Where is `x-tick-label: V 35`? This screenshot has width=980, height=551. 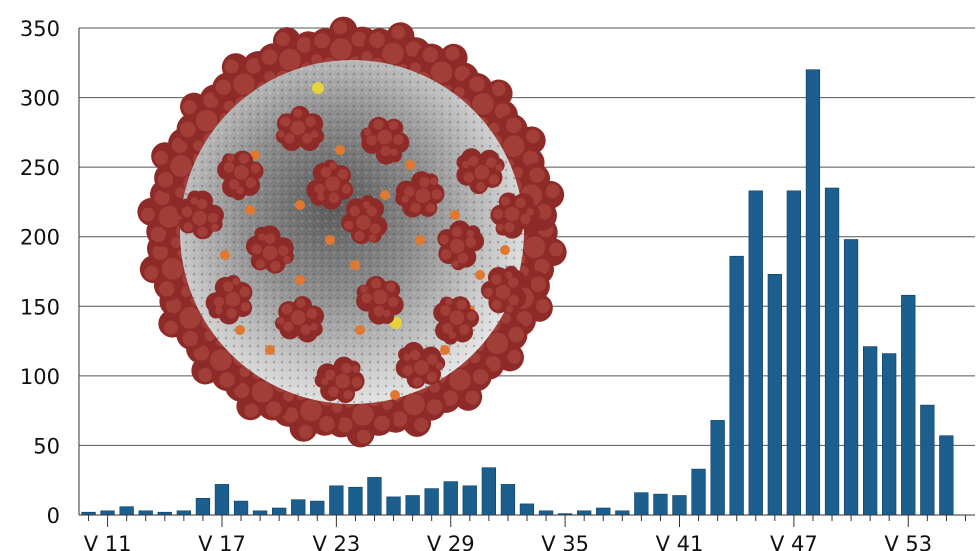
x-tick-label: V 35 is located at coordinates (565, 541).